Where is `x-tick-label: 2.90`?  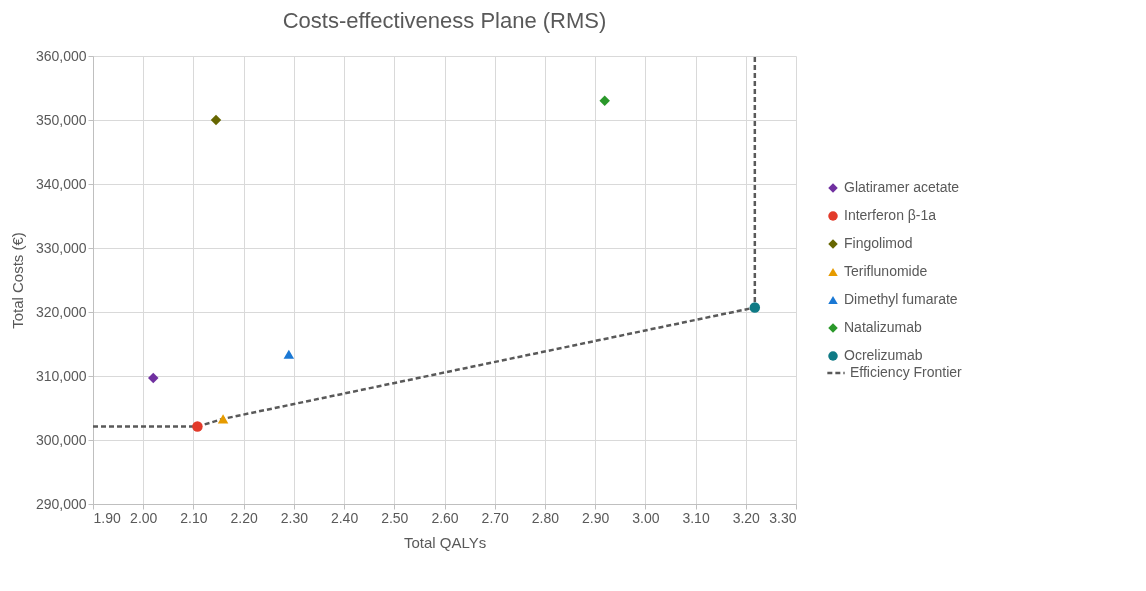
x-tick-label: 2.90 is located at coordinates (596, 517).